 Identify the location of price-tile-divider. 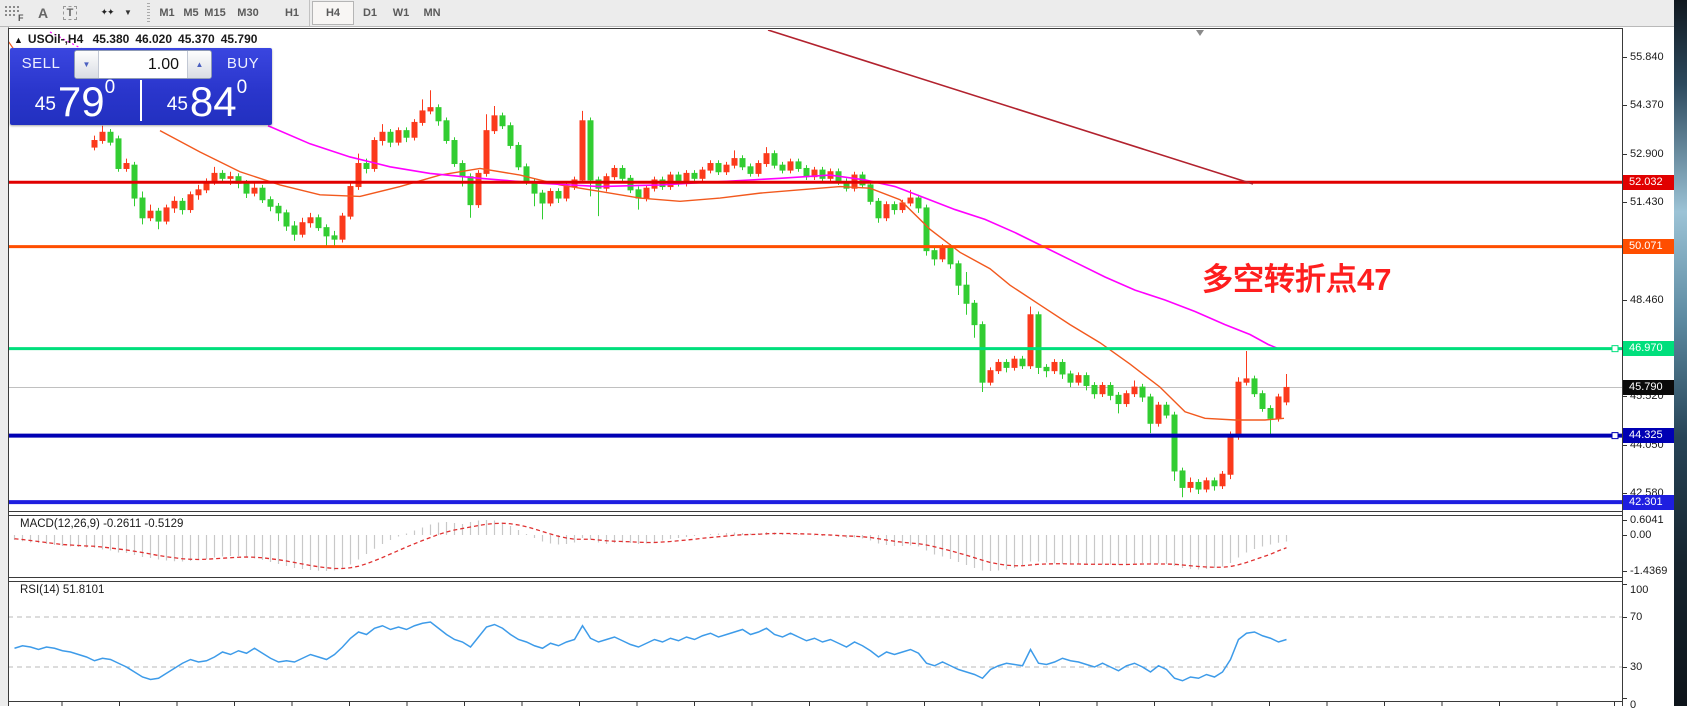
(141, 100).